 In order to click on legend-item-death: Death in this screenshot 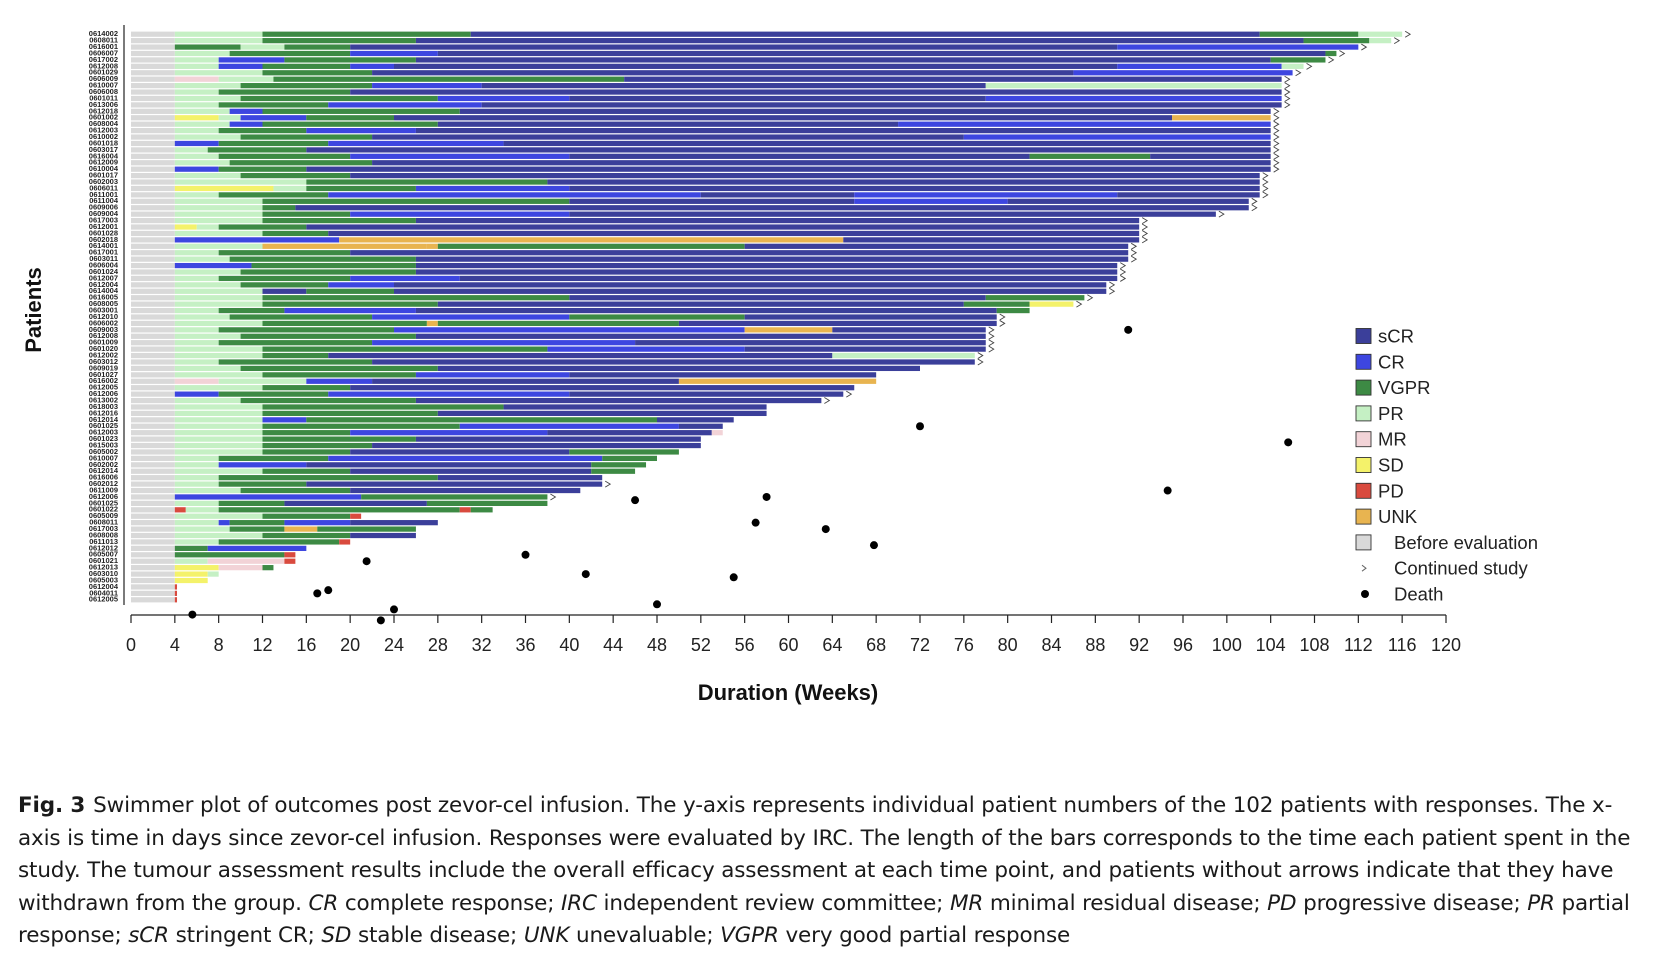, I will do `click(1402, 594)`.